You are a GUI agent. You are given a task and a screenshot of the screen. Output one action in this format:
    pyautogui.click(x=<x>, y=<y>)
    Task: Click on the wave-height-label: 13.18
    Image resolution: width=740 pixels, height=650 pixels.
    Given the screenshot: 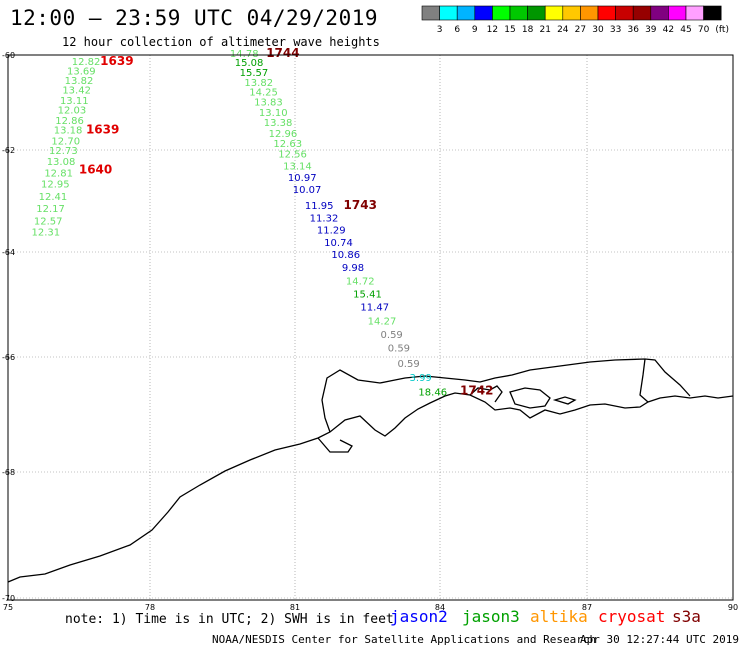 What is the action you would take?
    pyautogui.click(x=68, y=131)
    